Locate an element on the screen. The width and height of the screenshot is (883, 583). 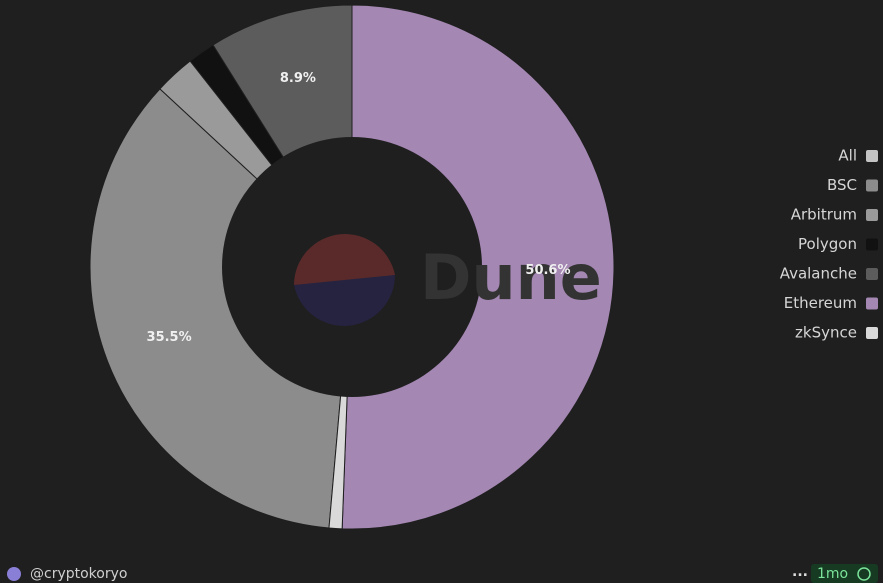
legend-label: BSC is located at coordinates (842, 185).